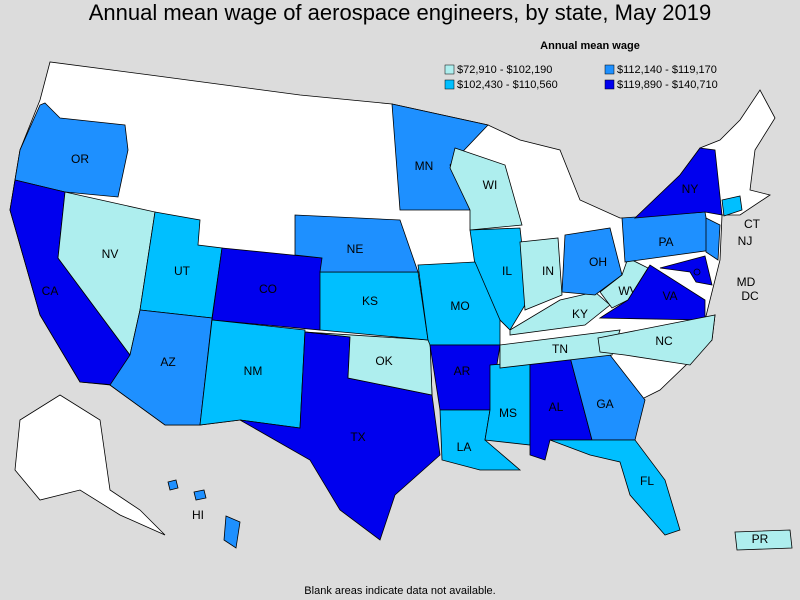  I want to click on state-label: AR, so click(462, 371).